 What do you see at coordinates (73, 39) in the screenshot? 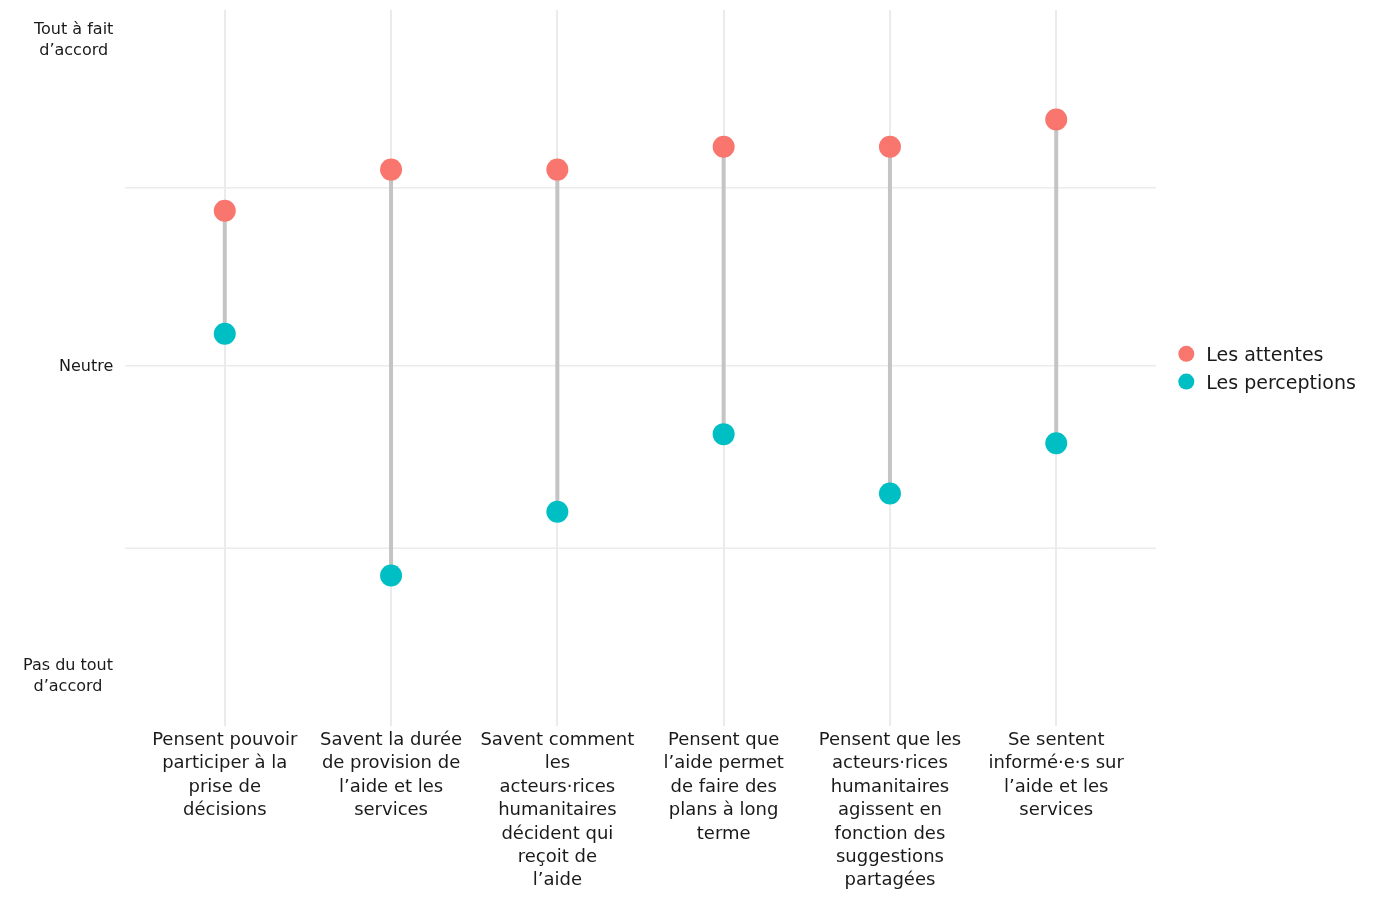
I see `text: Tout à fait d’accord` at bounding box center [73, 39].